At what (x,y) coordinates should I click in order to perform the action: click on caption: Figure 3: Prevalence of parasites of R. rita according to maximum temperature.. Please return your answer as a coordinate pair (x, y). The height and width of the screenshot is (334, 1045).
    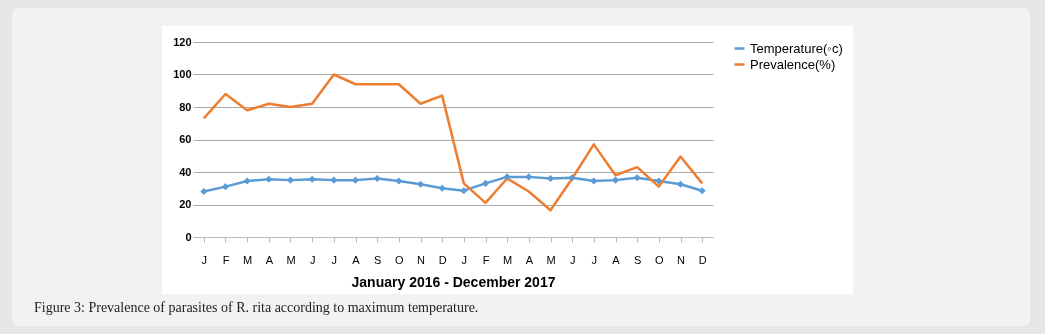
    Looking at the image, I should click on (256, 308).